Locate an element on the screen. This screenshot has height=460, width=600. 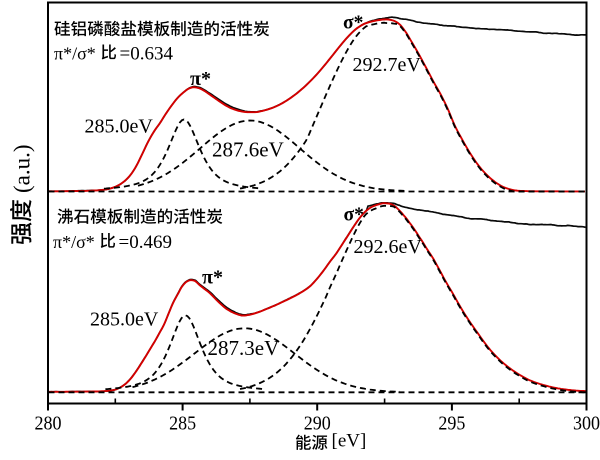
svg-text: =0.634 is located at coordinates (147, 54).